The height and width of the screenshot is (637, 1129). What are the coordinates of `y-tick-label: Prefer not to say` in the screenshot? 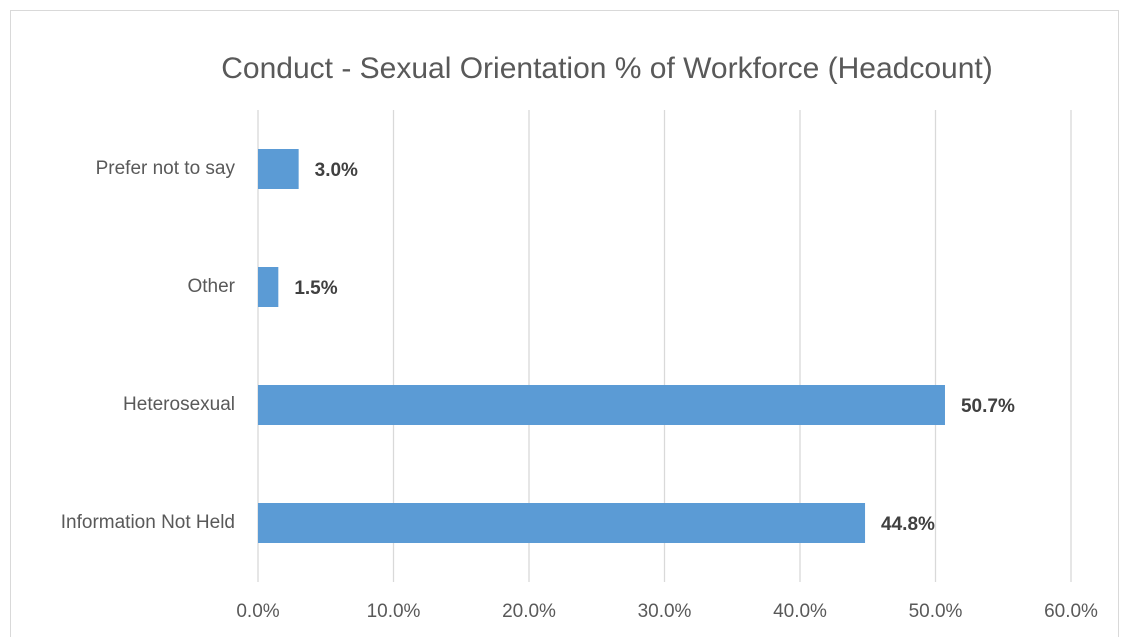 It's located at (166, 168).